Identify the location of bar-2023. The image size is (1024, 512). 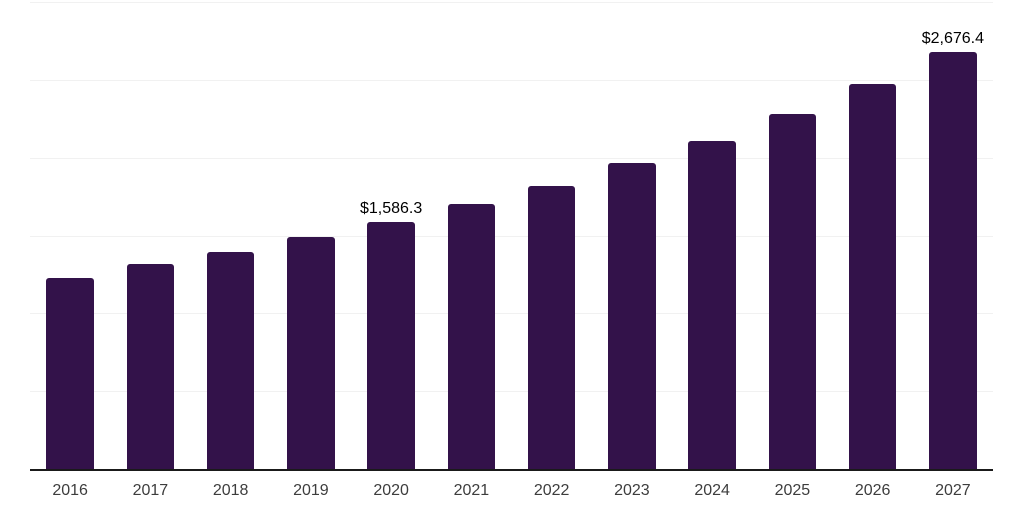
(632, 316).